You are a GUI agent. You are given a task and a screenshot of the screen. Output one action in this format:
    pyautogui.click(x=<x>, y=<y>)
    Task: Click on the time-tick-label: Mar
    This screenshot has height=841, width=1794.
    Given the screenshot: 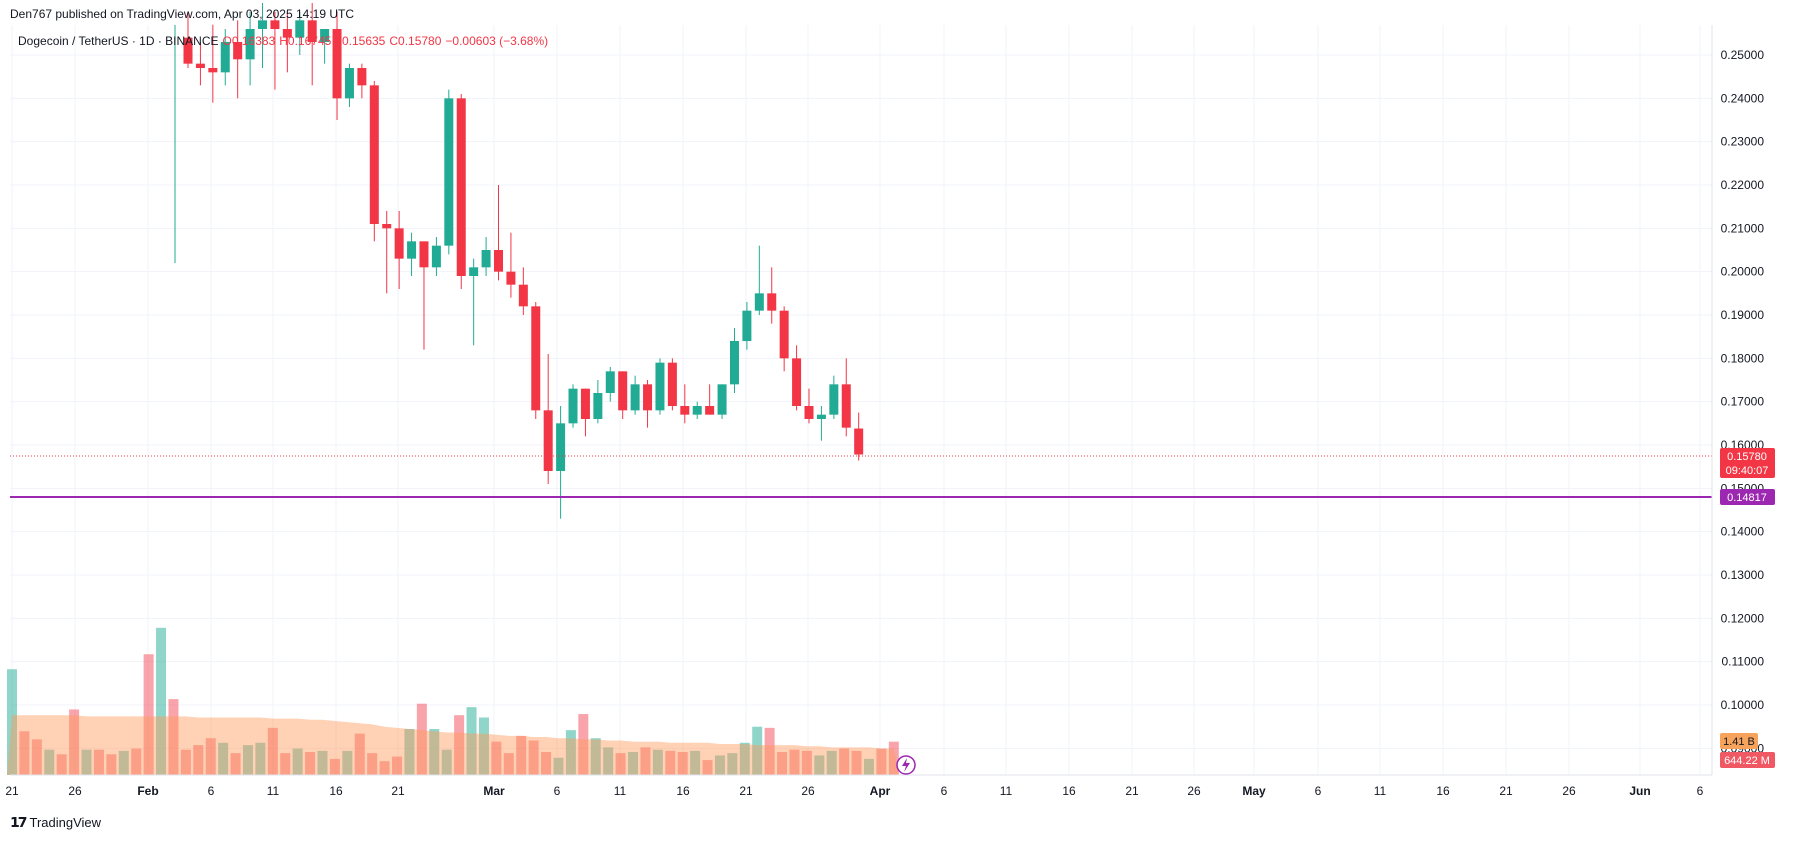 What is the action you would take?
    pyautogui.click(x=494, y=791)
    